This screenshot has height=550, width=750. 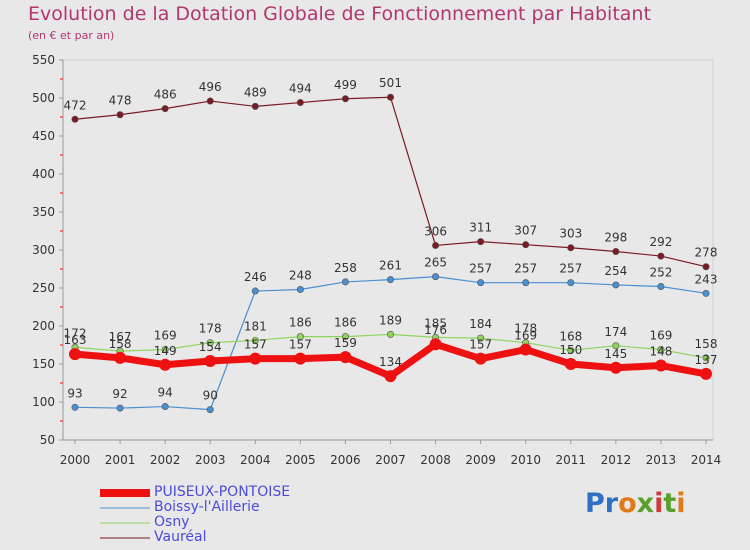 What do you see at coordinates (43, 288) in the screenshot?
I see `y-tick-label: 250` at bounding box center [43, 288].